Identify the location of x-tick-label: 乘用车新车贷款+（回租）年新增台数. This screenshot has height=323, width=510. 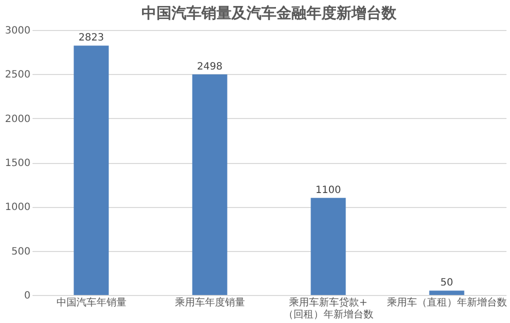
(328, 308).